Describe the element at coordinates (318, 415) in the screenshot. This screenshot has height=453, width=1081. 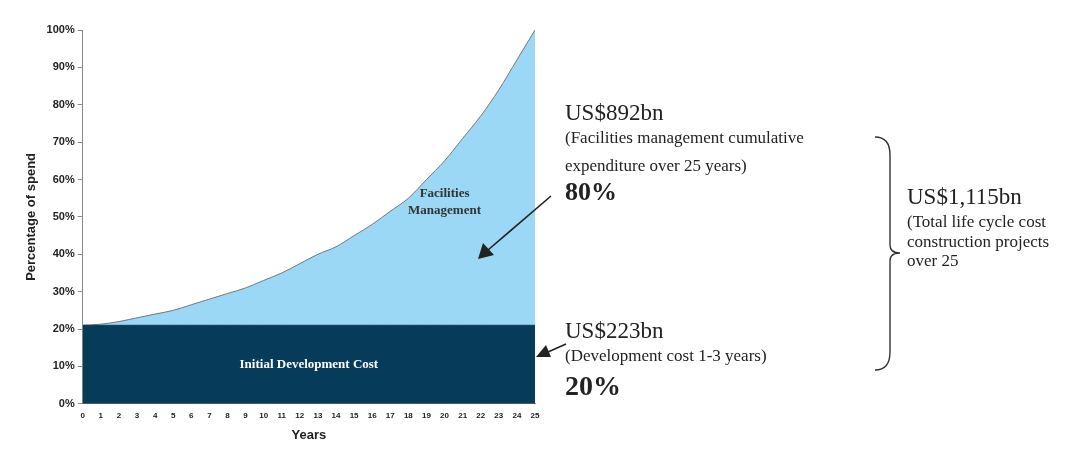
I see `x-tick-label: 13` at that location.